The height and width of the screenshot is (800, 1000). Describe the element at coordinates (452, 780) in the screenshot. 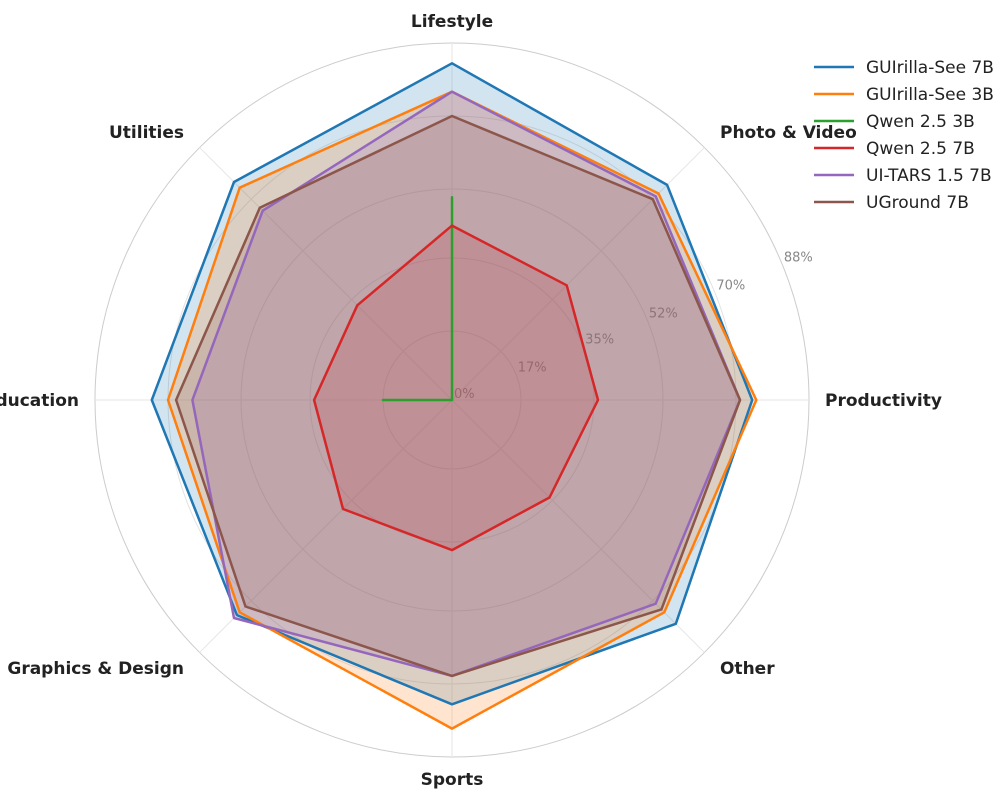

I see `category-label: Sports` at that location.